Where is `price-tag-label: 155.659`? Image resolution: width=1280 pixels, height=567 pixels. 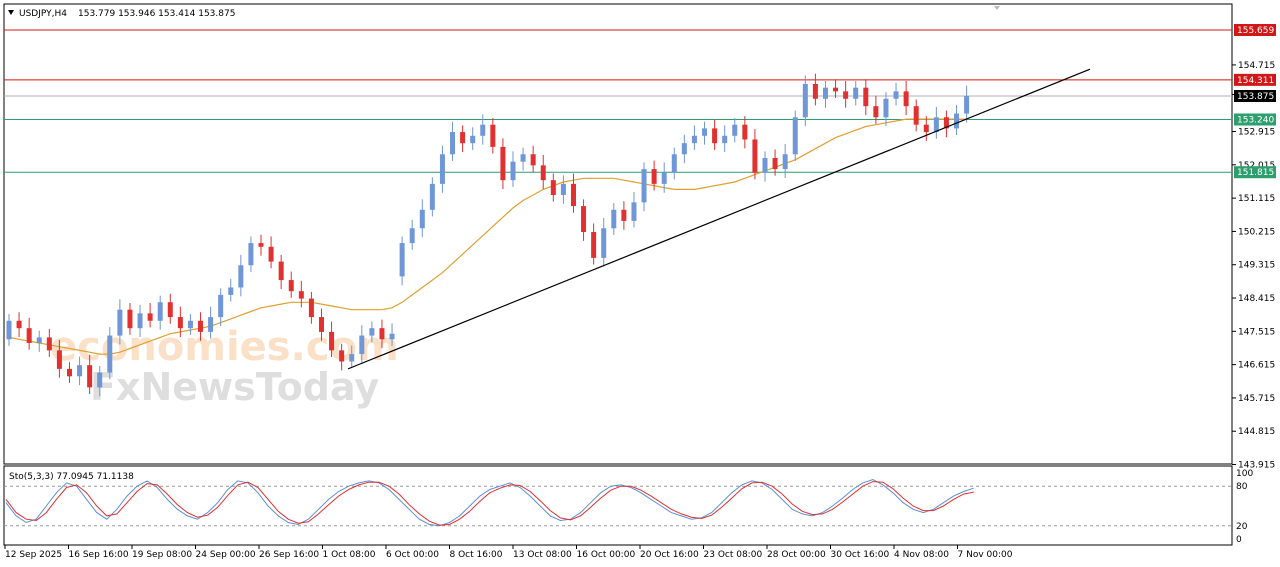 price-tag-label: 155.659 is located at coordinates (1255, 31).